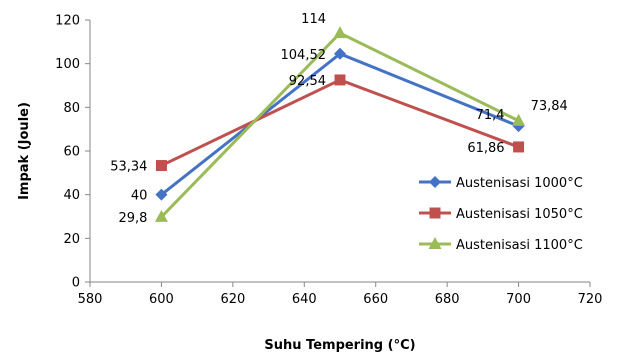 This screenshot has height=356, width=617. What do you see at coordinates (519, 183) in the screenshot?
I see `legend-label: Austenisasi 1000°C` at bounding box center [519, 183].